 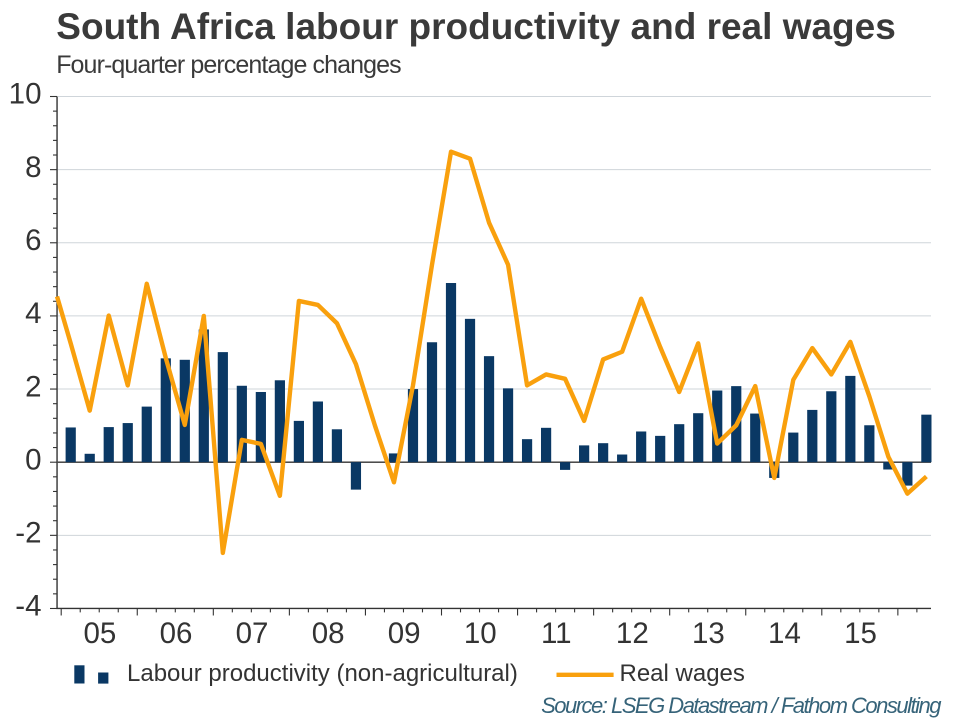 What do you see at coordinates (33, 459) in the screenshot?
I see `svg-text: 0` at bounding box center [33, 459].